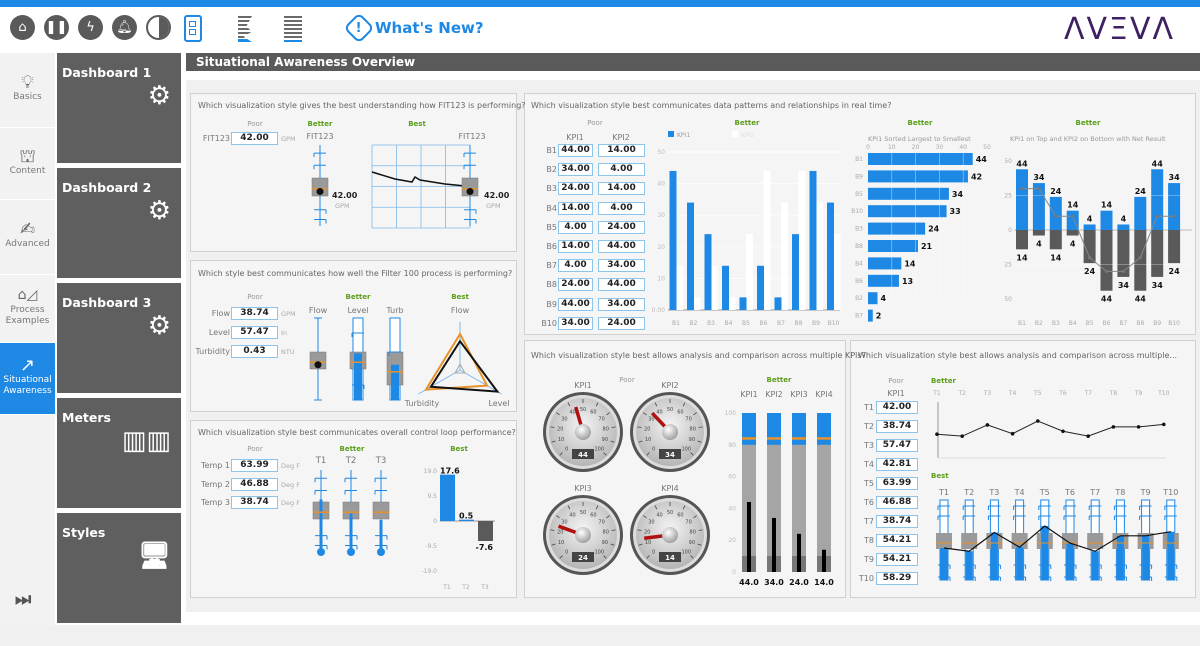 Image resolution: width=1200 pixels, height=646 pixels. Describe the element at coordinates (1072, 220) in the screenshot. I see `bar-top-B4` at that location.